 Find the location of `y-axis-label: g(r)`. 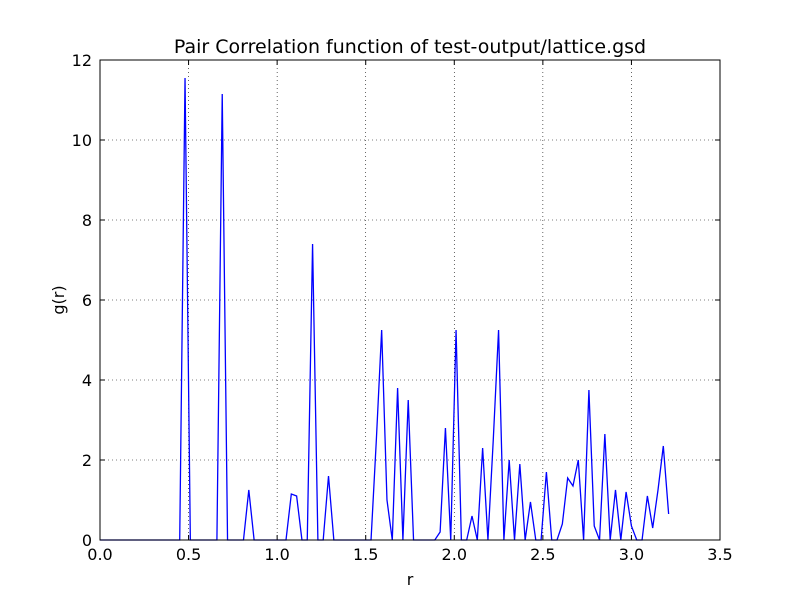

y-axis-label: g(r) is located at coordinates (58, 299).